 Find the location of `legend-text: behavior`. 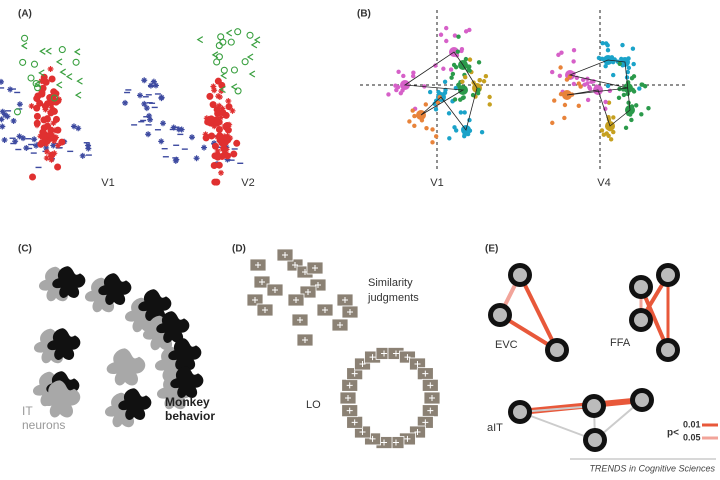

legend-text: behavior is located at coordinates (190, 416).